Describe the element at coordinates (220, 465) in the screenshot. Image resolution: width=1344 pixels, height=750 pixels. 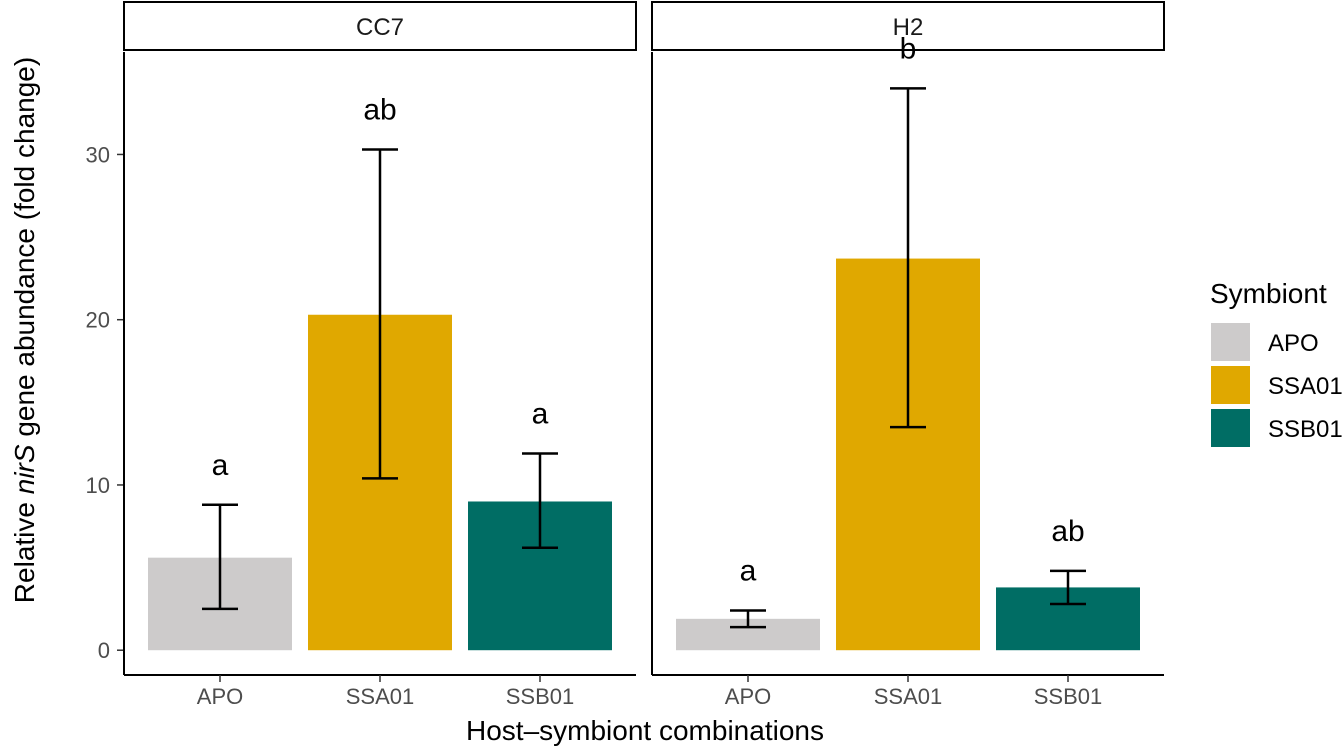
I see `sig-label-cc7-apo: a` at that location.